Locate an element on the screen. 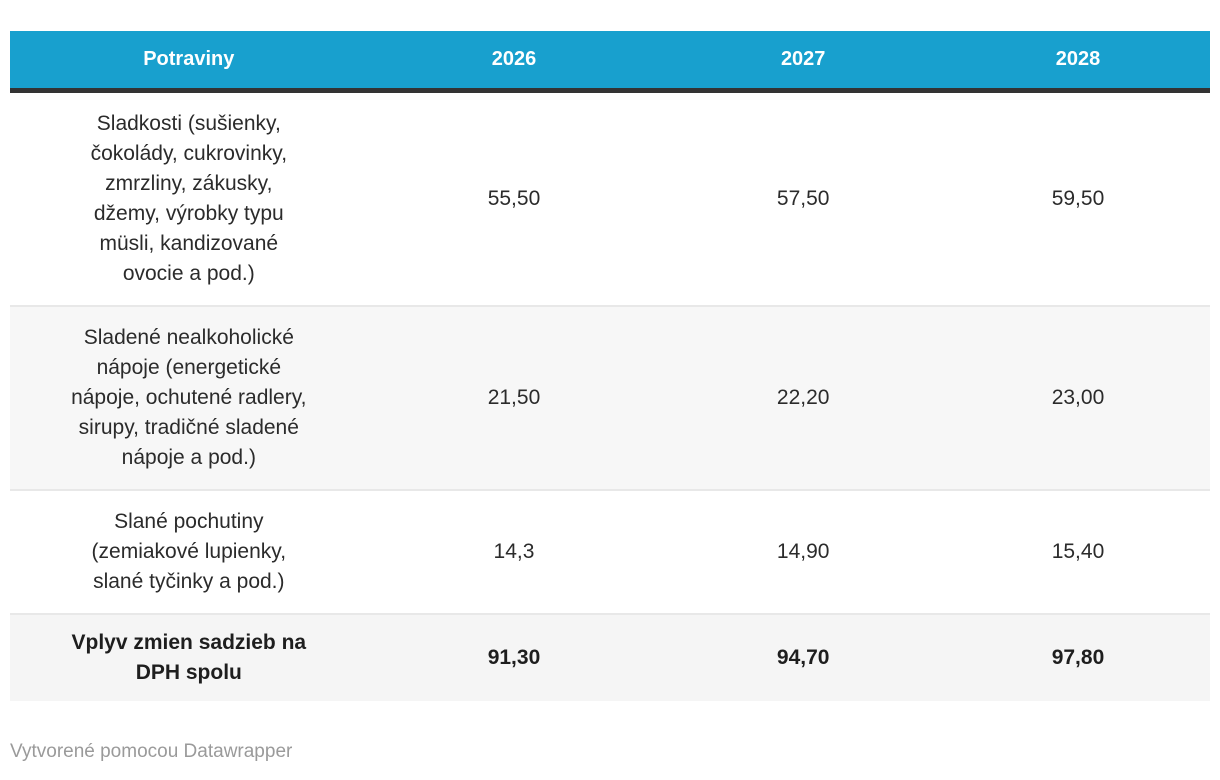 The width and height of the screenshot is (1220, 780). column-header-2026: 2026 is located at coordinates (514, 62).